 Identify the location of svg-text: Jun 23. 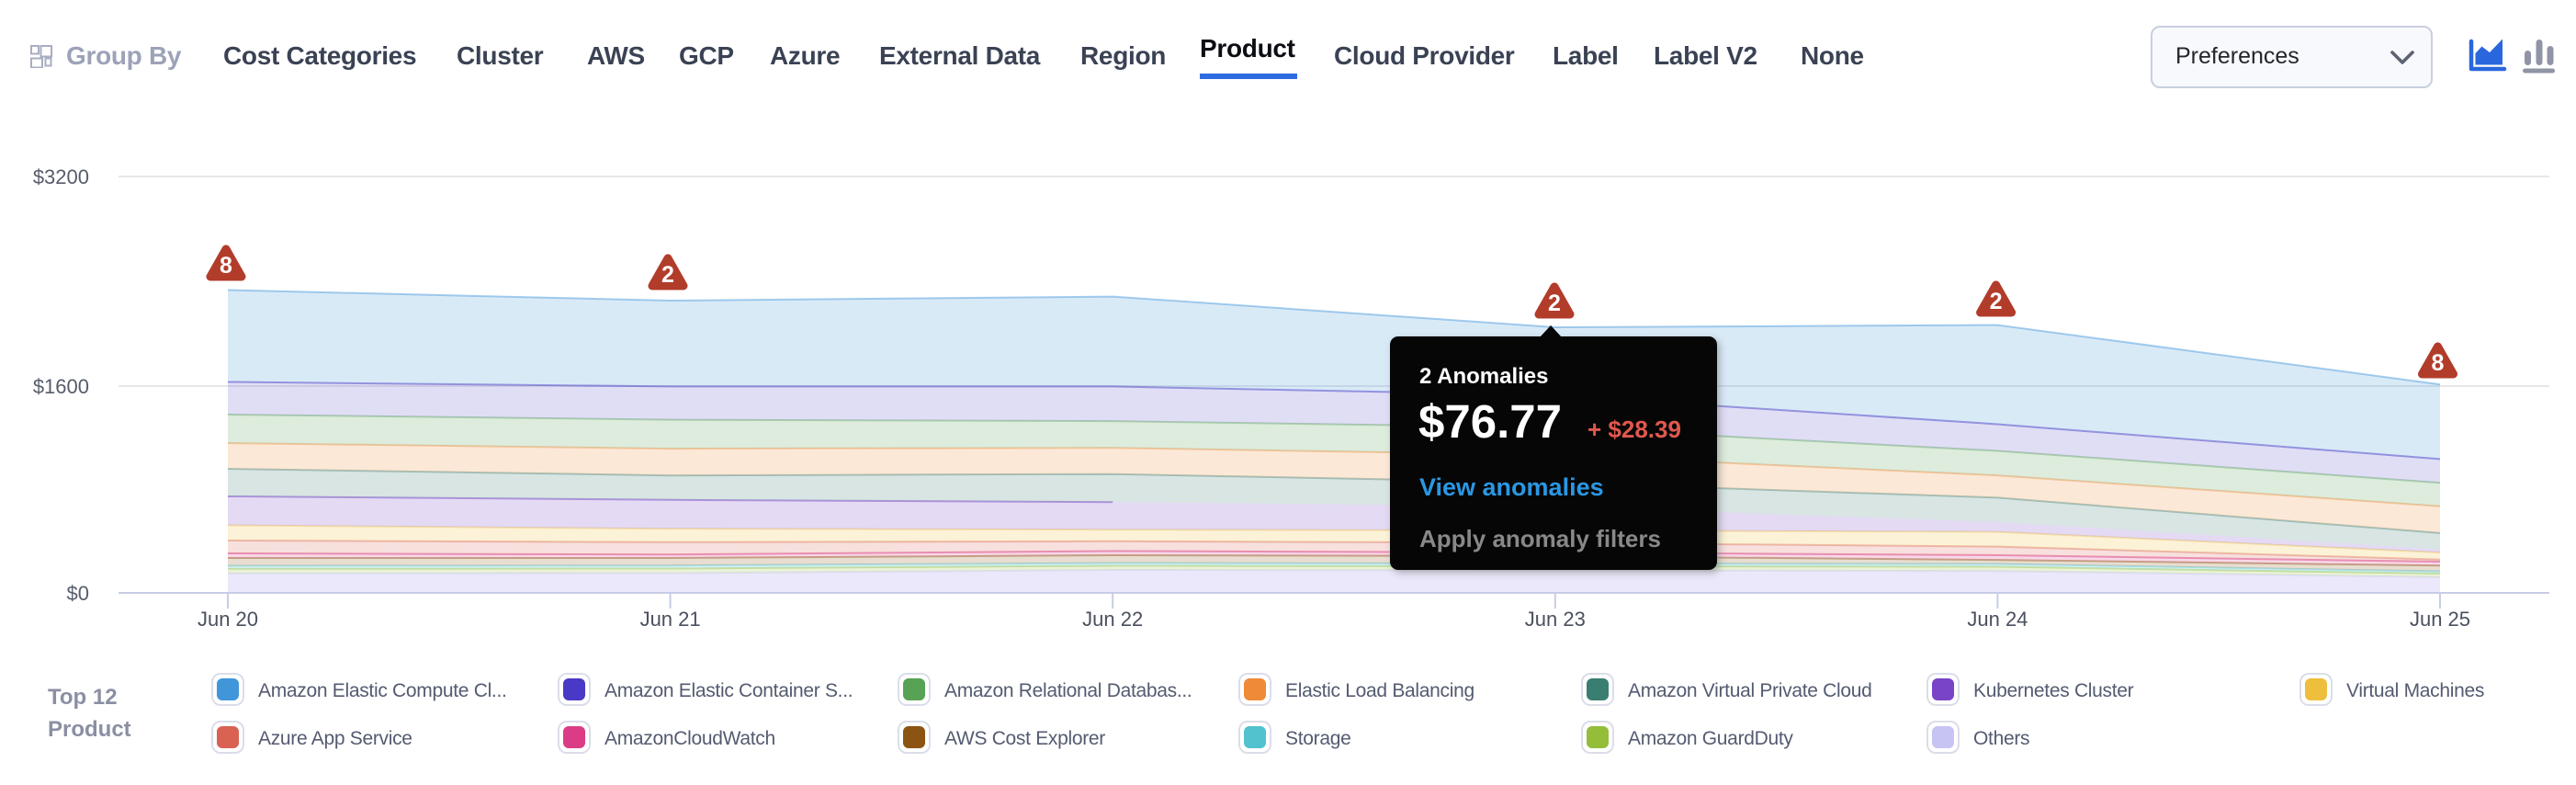
(1555, 619).